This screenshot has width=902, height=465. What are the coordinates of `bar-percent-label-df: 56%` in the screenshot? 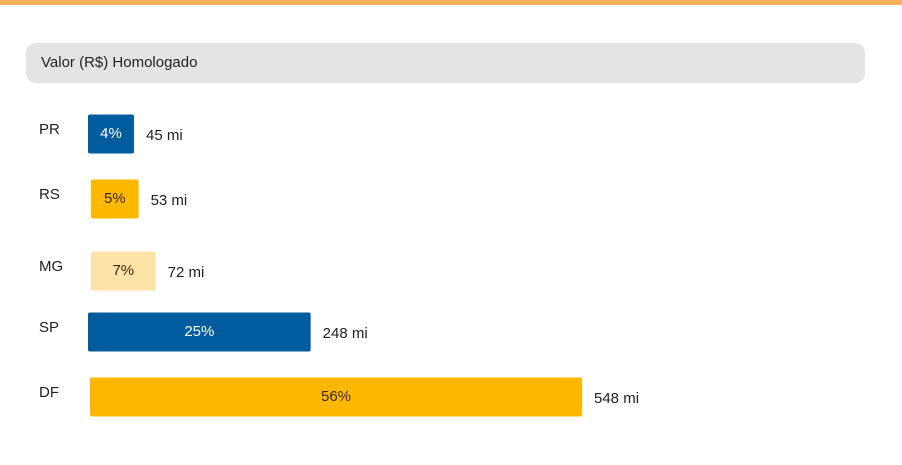 It's located at (336, 396).